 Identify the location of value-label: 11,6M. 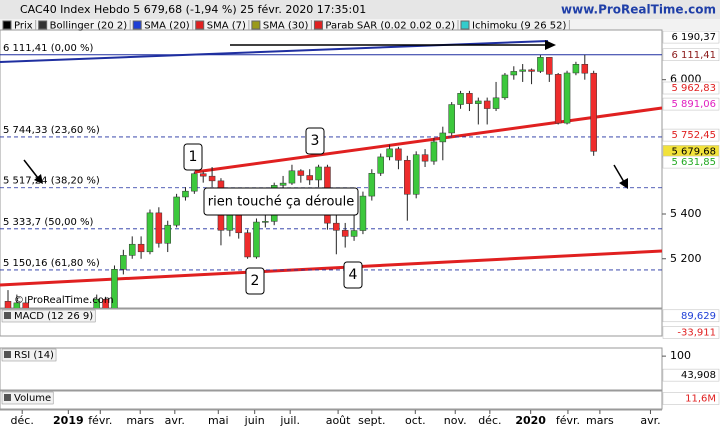
(700, 399).